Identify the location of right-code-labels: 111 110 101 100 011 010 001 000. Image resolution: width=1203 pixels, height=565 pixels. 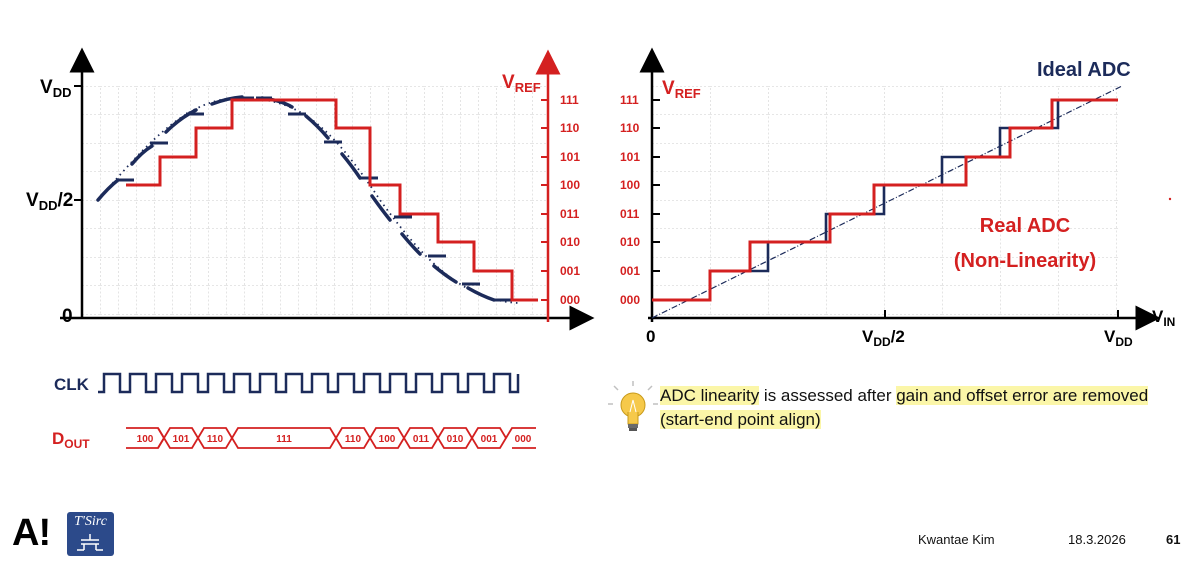
(630, 200).